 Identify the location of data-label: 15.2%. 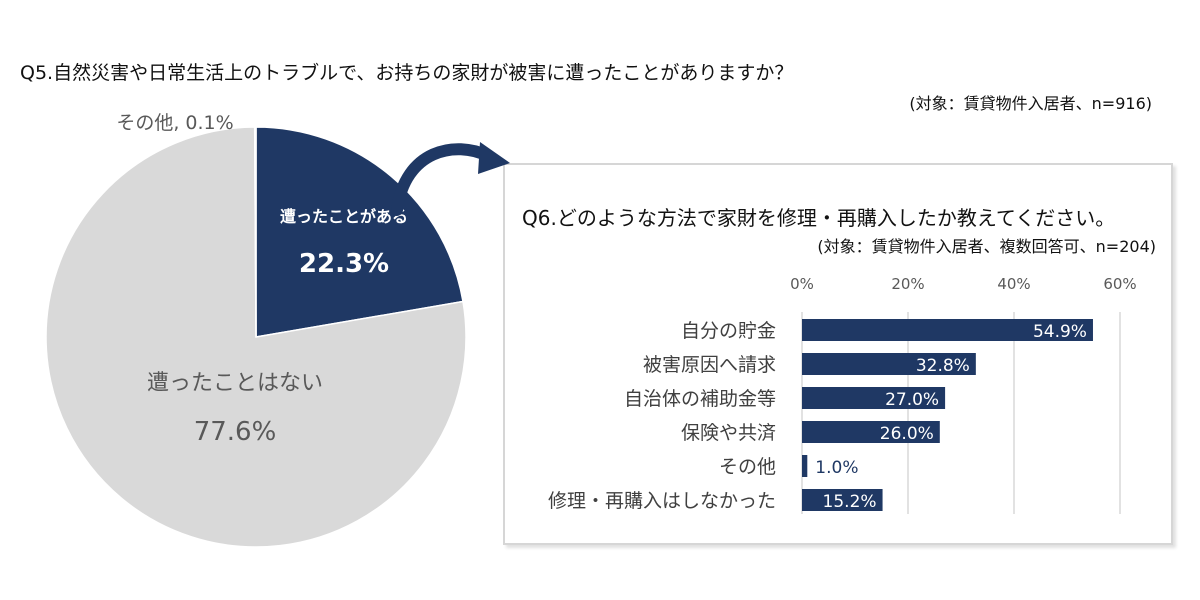
(850, 502).